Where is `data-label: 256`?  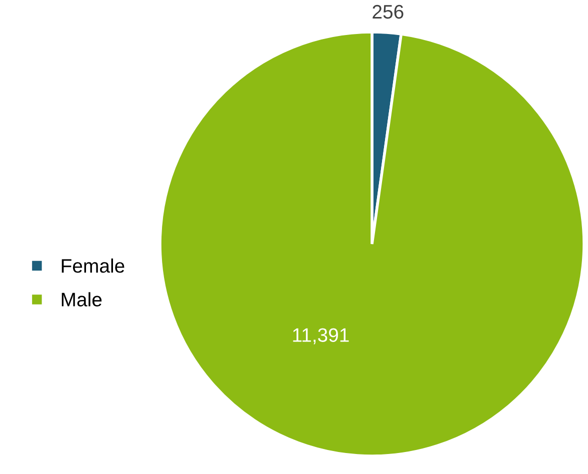 data-label: 256 is located at coordinates (388, 11).